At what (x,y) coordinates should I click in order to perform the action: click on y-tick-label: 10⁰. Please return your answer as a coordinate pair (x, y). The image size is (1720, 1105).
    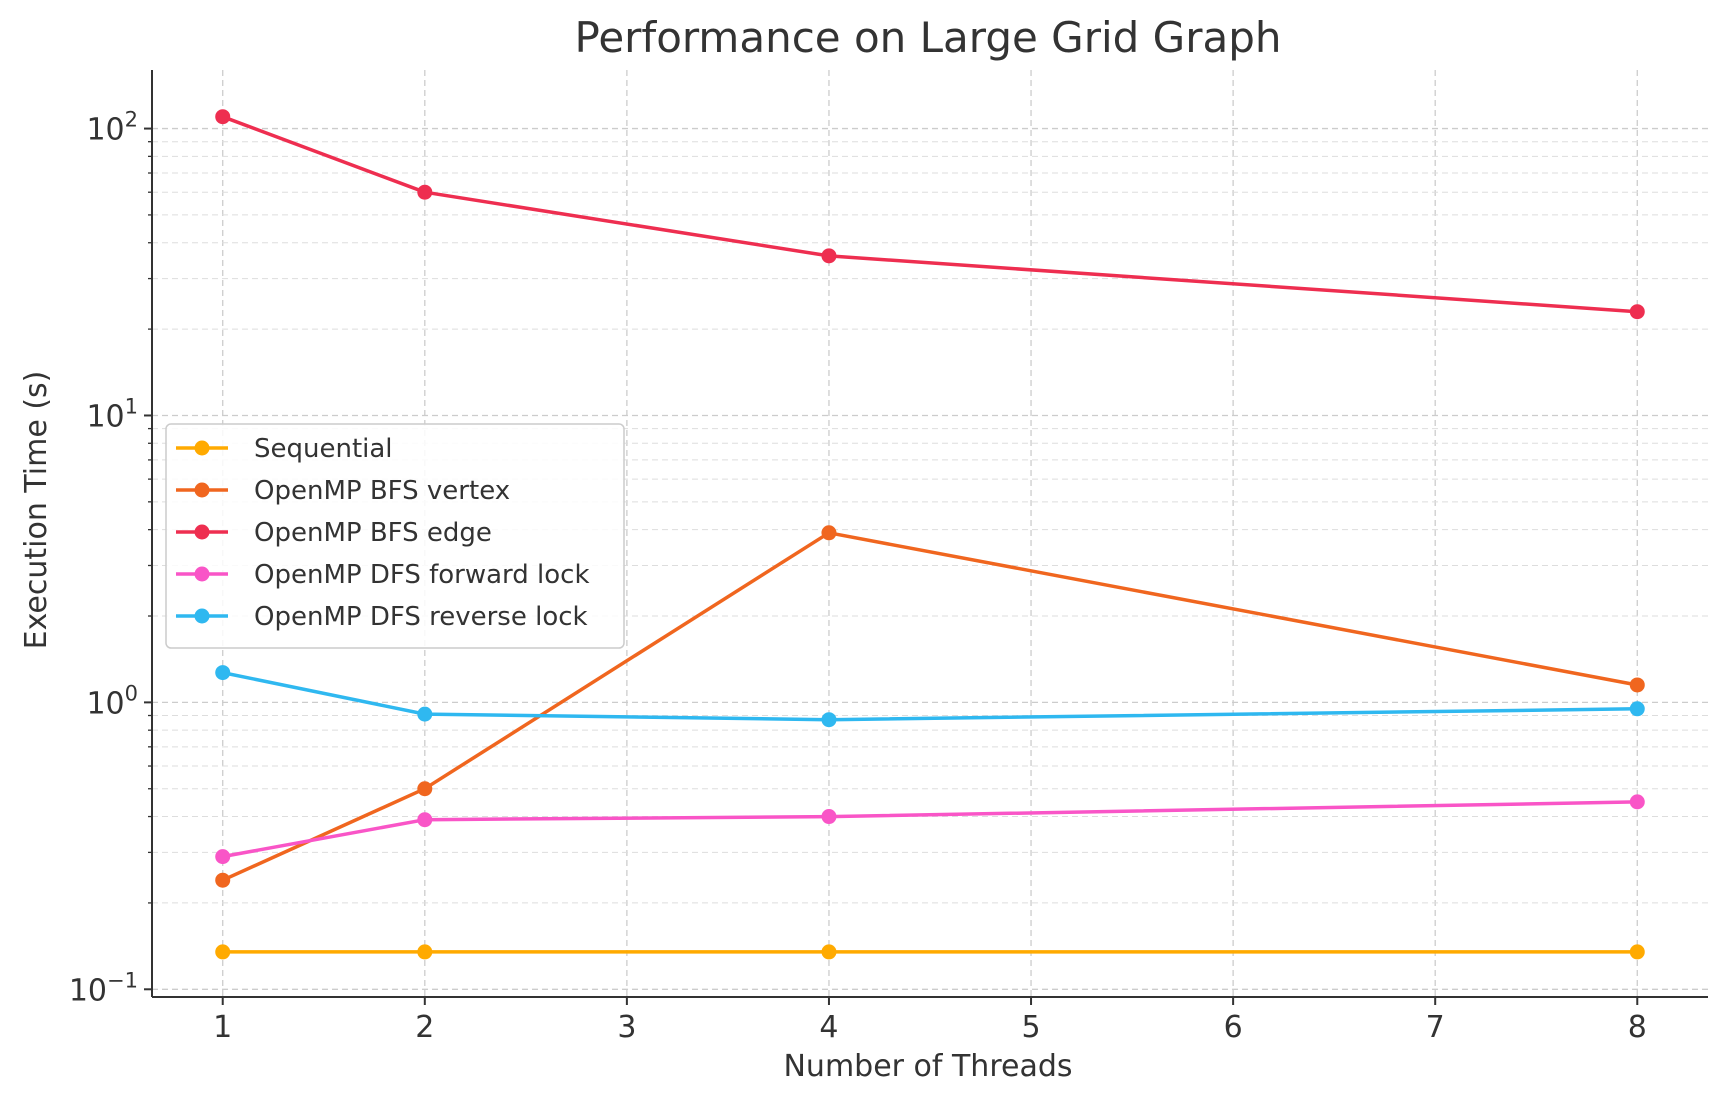
    Looking at the image, I should click on (112, 701).